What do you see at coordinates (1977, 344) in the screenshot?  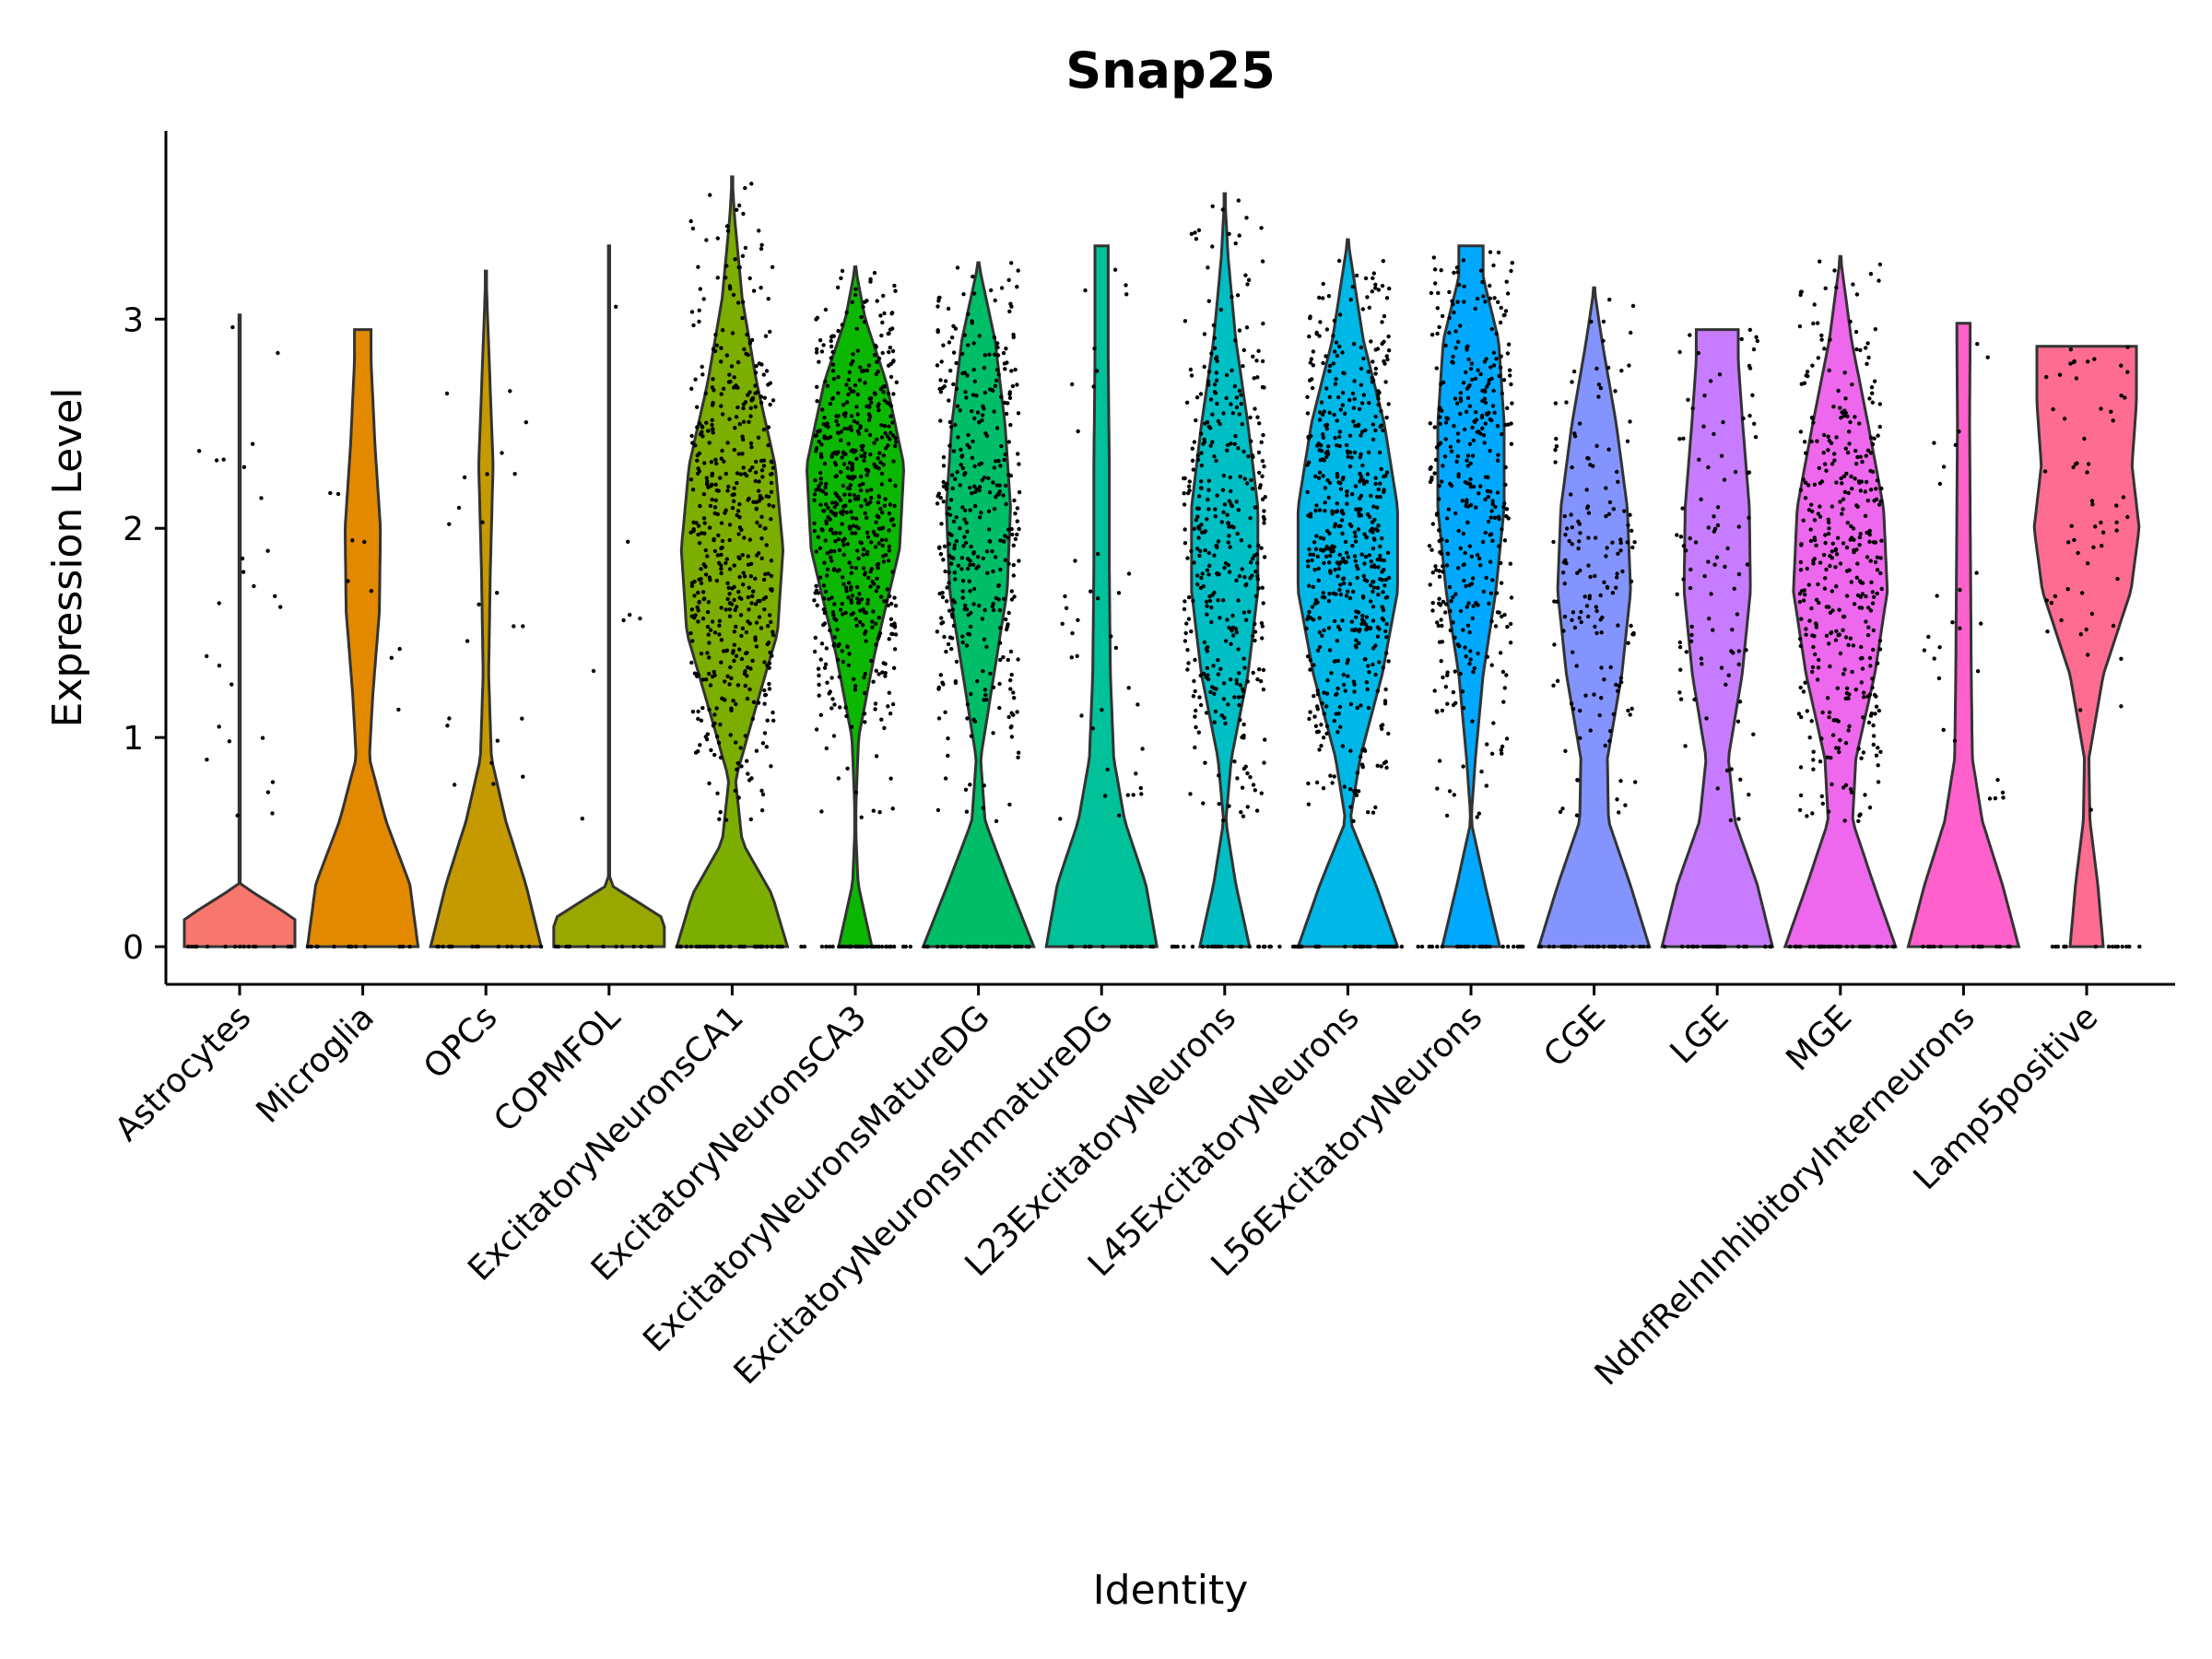 I see `point-ndnfrelninhibitoryinterneurons` at bounding box center [1977, 344].